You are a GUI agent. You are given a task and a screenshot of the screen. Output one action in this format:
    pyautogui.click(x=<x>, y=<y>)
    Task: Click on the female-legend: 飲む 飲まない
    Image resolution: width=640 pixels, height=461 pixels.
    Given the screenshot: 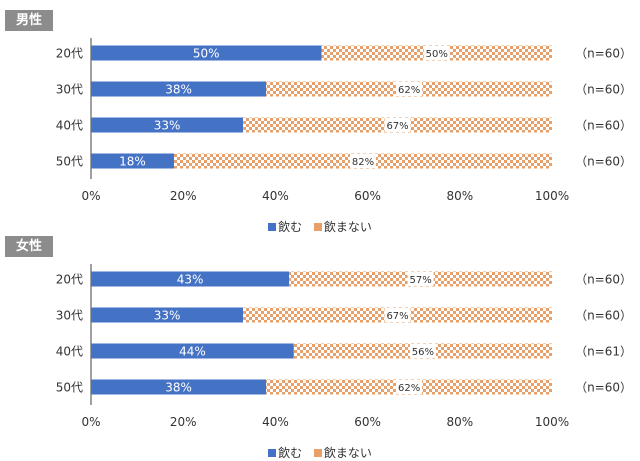 What is the action you would take?
    pyautogui.click(x=320, y=452)
    